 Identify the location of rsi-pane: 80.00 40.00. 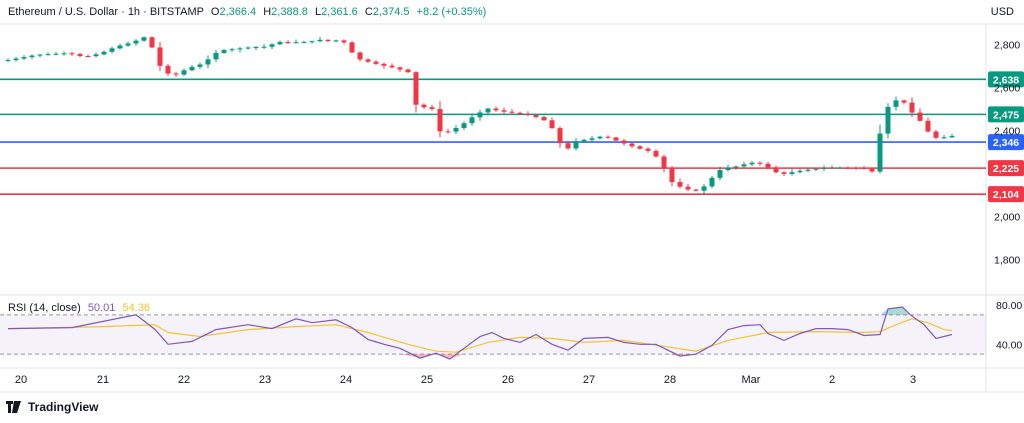
(511, 330).